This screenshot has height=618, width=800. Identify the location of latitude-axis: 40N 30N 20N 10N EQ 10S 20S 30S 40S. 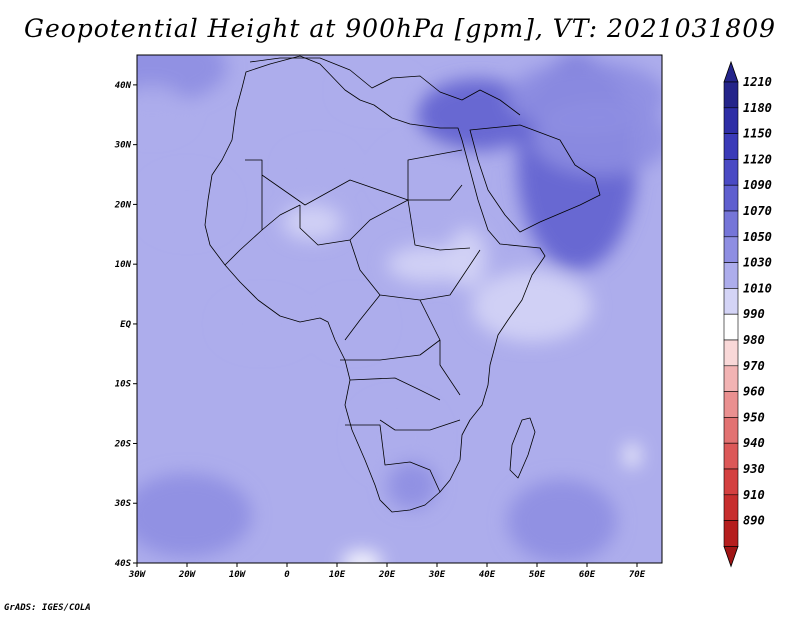
(125, 325).